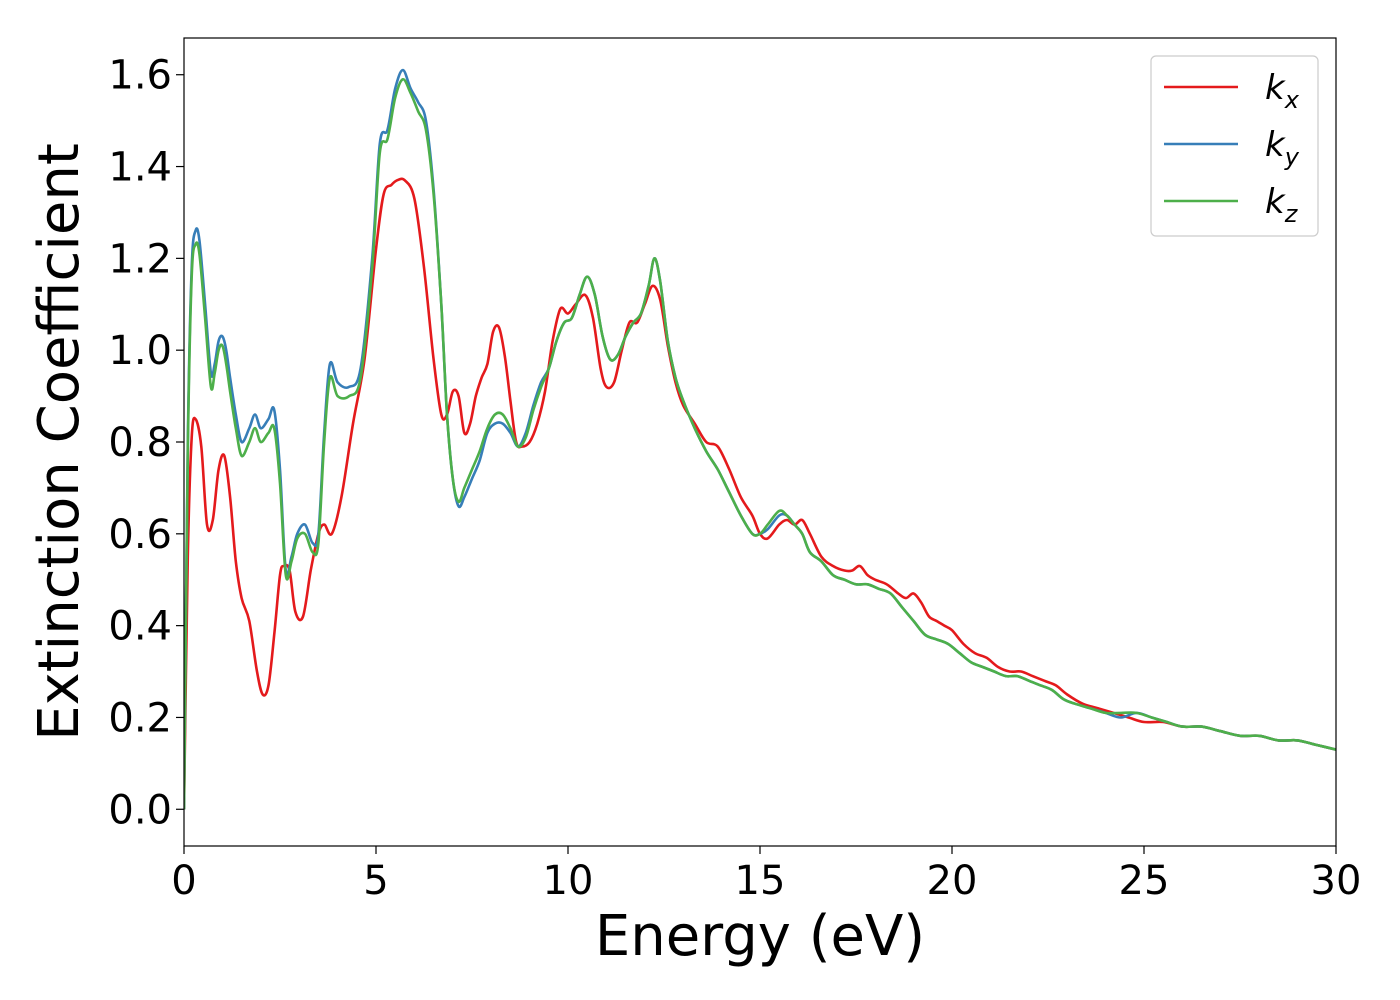 The image size is (1400, 1000). What do you see at coordinates (140, 443) in the screenshot?
I see `y-tick-label: 0.8` at bounding box center [140, 443].